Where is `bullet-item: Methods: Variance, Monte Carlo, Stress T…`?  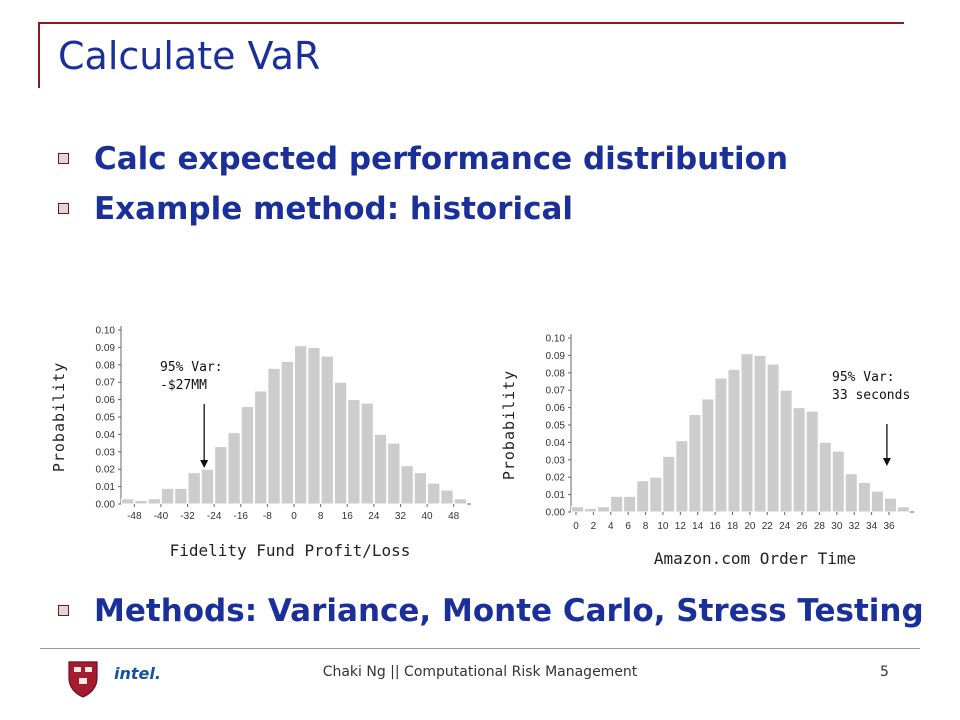
bullet-item: Methods: Variance, Monte Carlo, Stress T… is located at coordinates (491, 611).